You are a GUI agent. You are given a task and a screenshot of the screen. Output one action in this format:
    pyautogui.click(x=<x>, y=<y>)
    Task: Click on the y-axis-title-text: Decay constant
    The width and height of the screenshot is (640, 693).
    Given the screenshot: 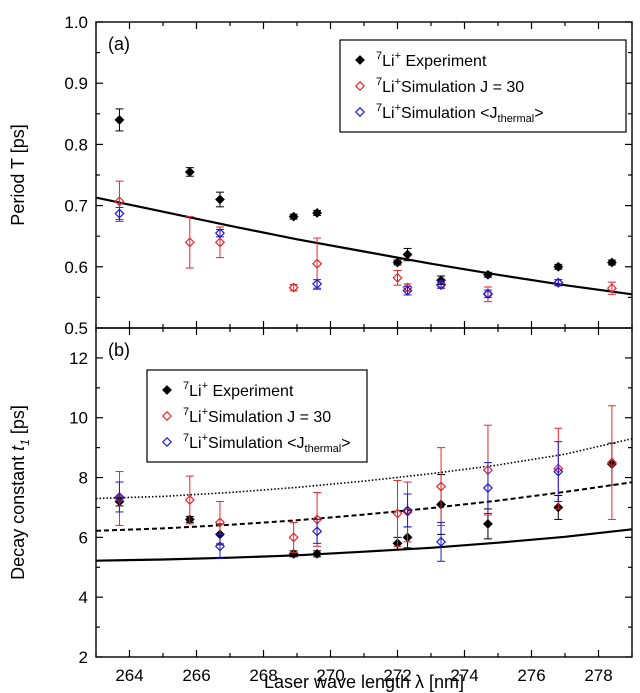 What is the action you would take?
    pyautogui.click(x=18, y=518)
    